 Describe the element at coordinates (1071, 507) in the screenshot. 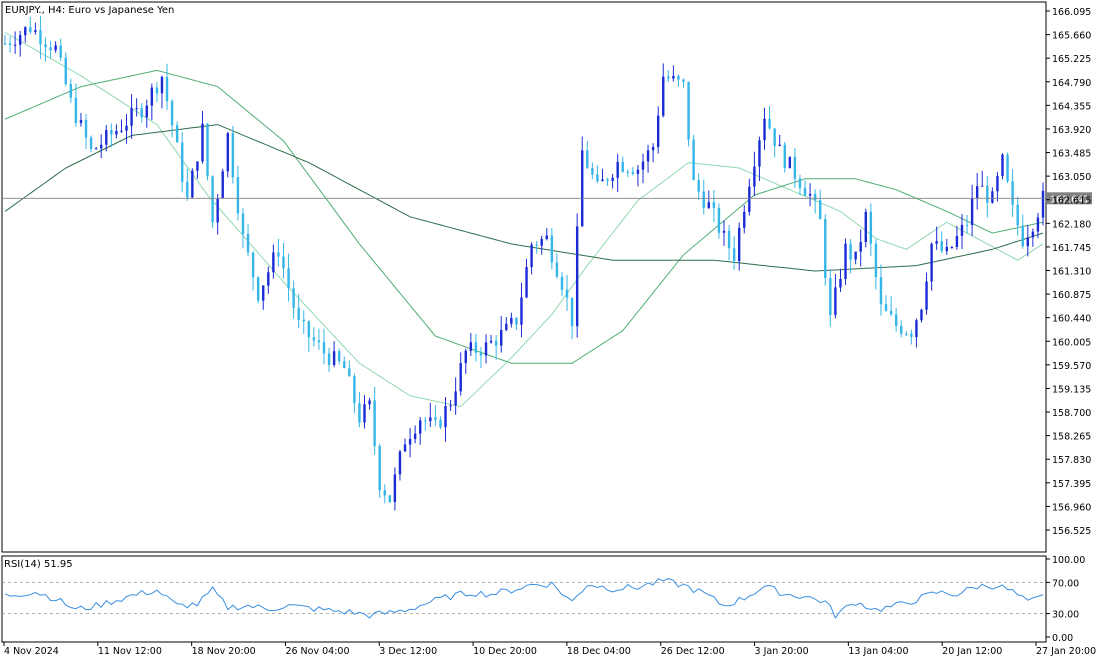

I see `price-tick-label: 156.960` at that location.